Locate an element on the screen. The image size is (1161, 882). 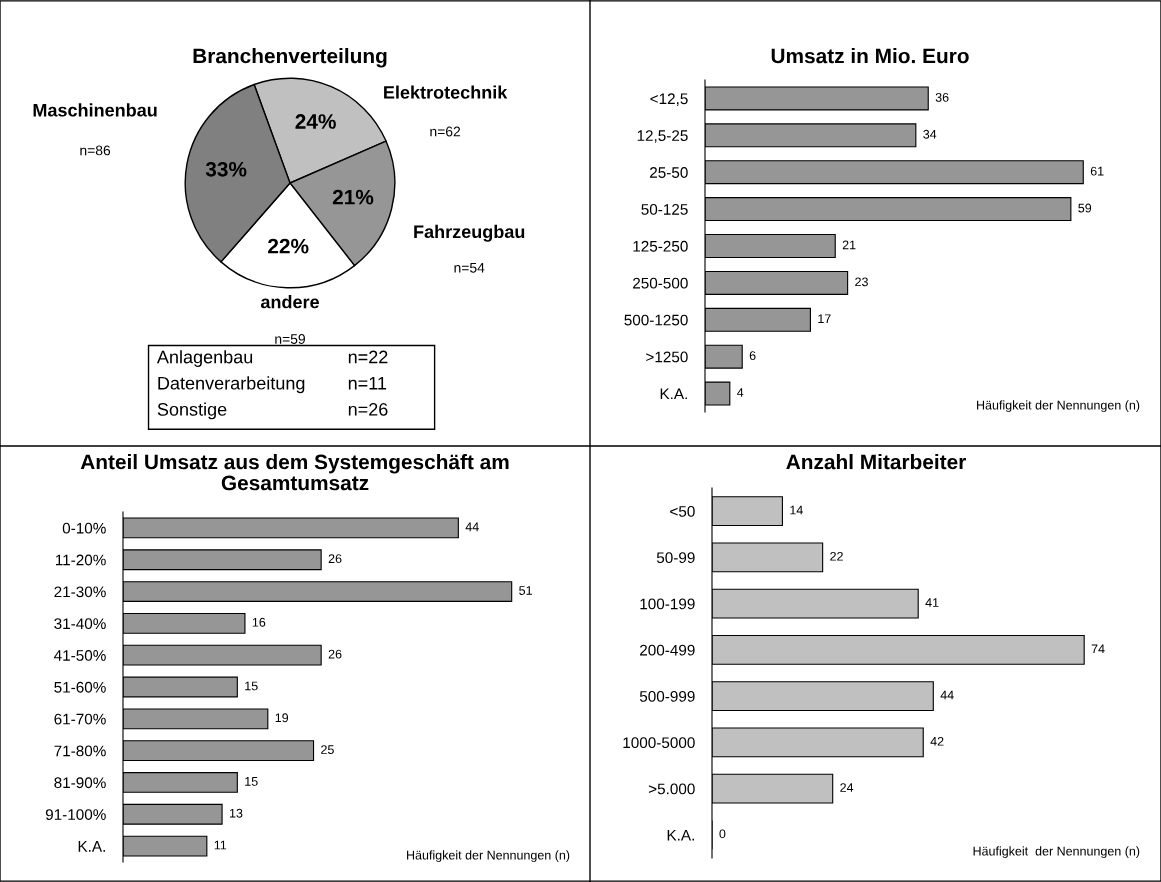
data-label: 59 is located at coordinates (1085, 208).